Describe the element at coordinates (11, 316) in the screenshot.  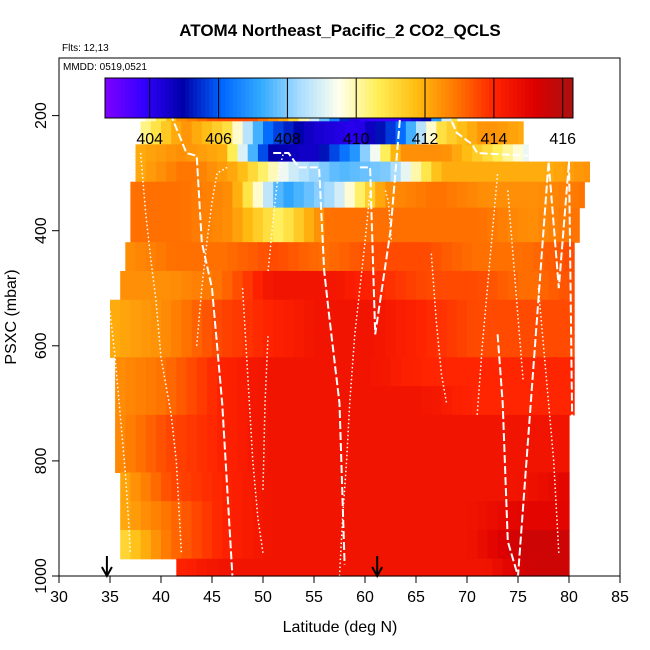
I see `y-axis-label: PSXC (mbar)` at that location.